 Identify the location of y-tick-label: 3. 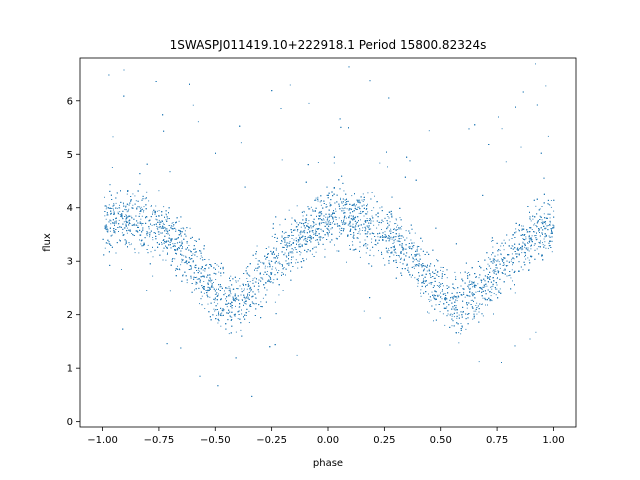
(70, 262).